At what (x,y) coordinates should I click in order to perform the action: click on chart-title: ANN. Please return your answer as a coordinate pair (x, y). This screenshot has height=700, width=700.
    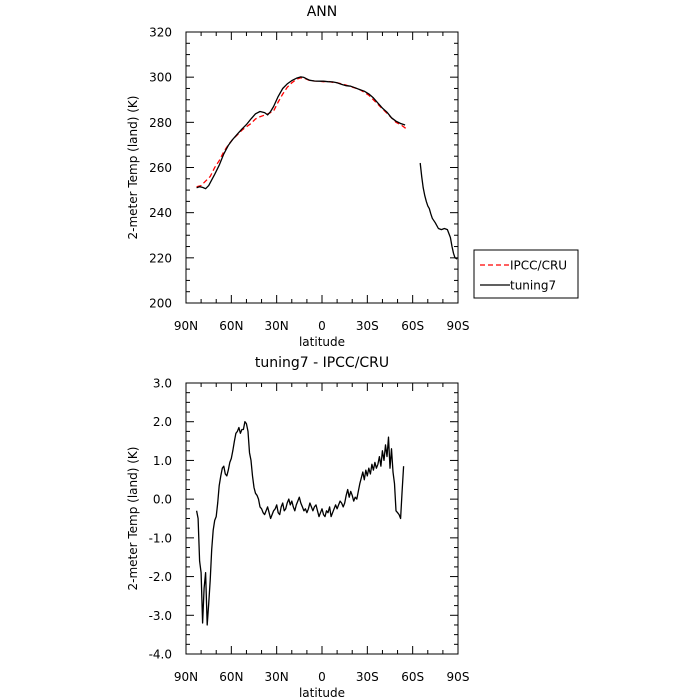
    Looking at the image, I should click on (322, 12).